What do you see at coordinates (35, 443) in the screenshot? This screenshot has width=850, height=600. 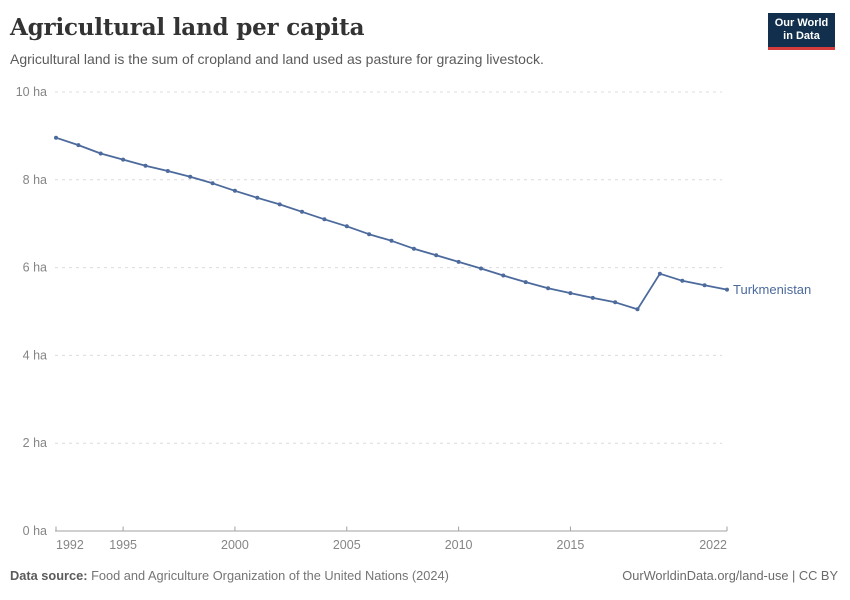 I see `y-tick-label: 2 ha` at bounding box center [35, 443].